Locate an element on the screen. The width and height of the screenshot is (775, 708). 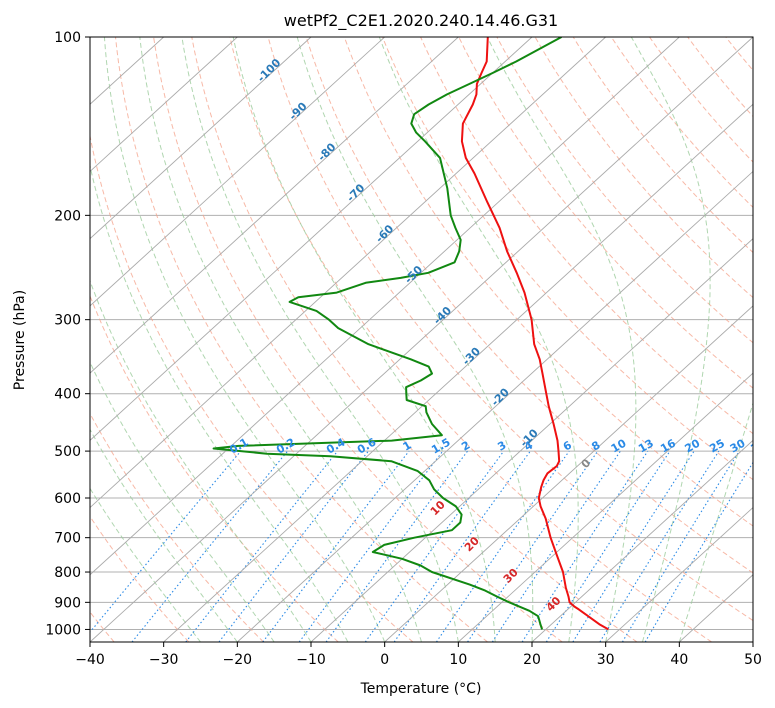
dry-adiabat-label: -30 is located at coordinates (471, 356).